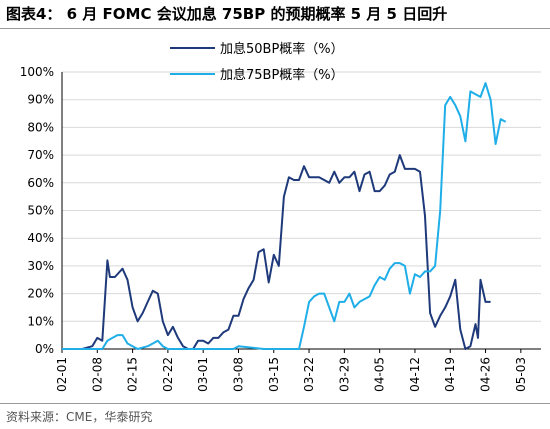  I want to click on y-tick-label: 90%, so click(40, 100).